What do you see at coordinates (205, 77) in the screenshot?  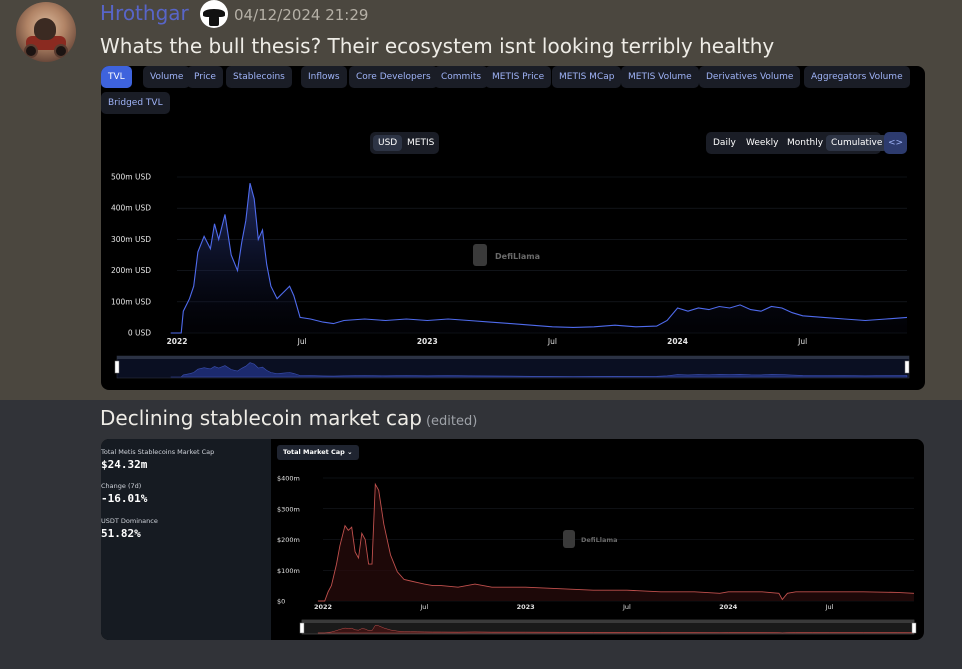 I see `tab-price: Price` at bounding box center [205, 77].